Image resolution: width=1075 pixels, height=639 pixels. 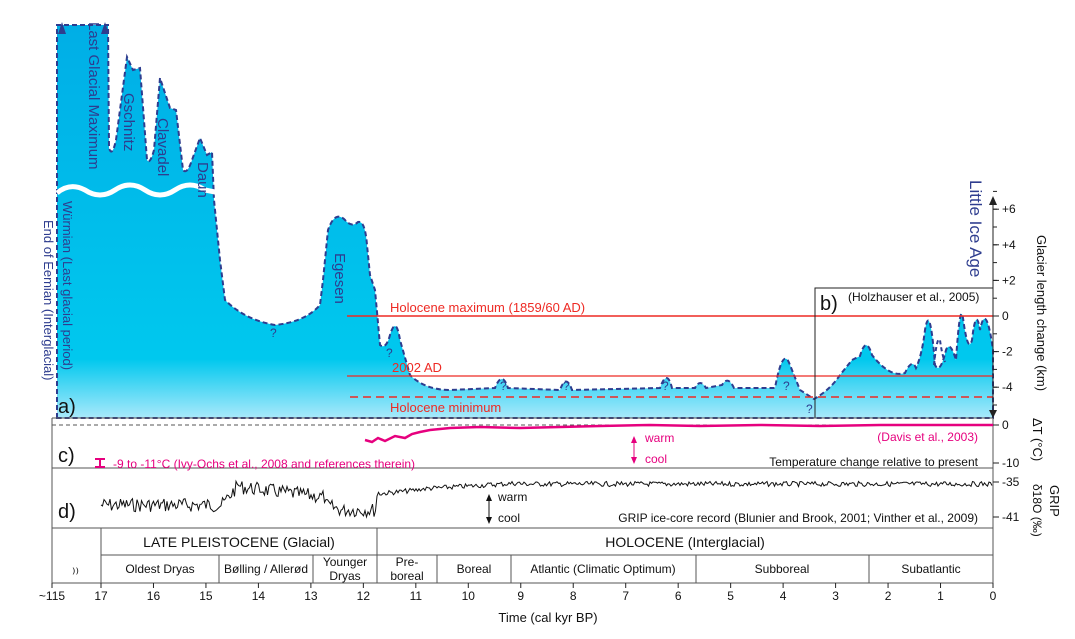 What do you see at coordinates (1037, 510) in the screenshot?
I see `grip-axis-title-2: δ18O (‰)` at bounding box center [1037, 510].